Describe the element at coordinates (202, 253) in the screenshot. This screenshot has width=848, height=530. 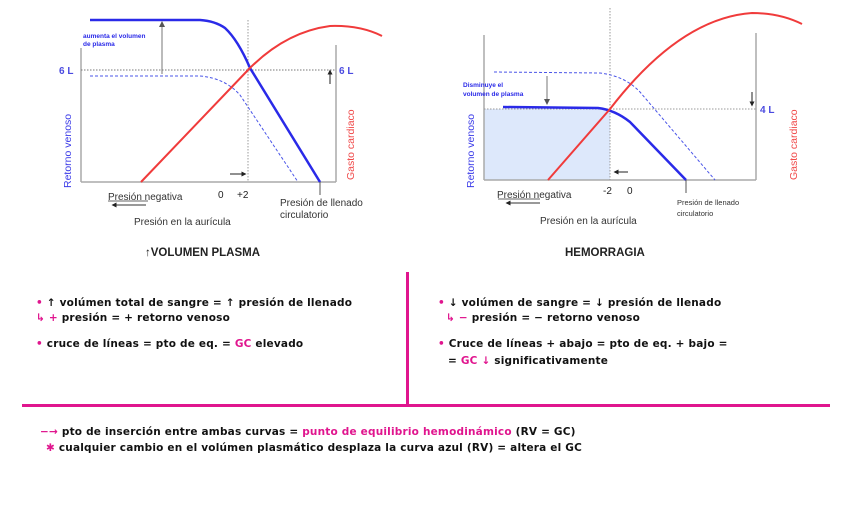
I see `left-panel-title: ↑VOLUMEN PLASMA` at that location.